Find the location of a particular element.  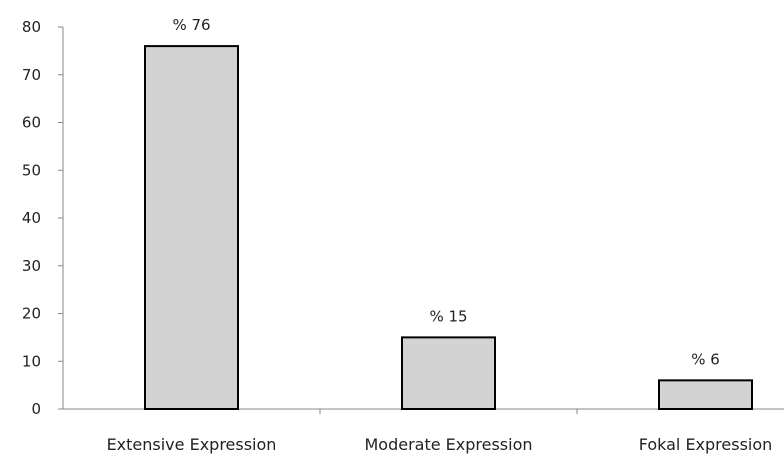

category-label: Moderate Expression is located at coordinates (448, 444).